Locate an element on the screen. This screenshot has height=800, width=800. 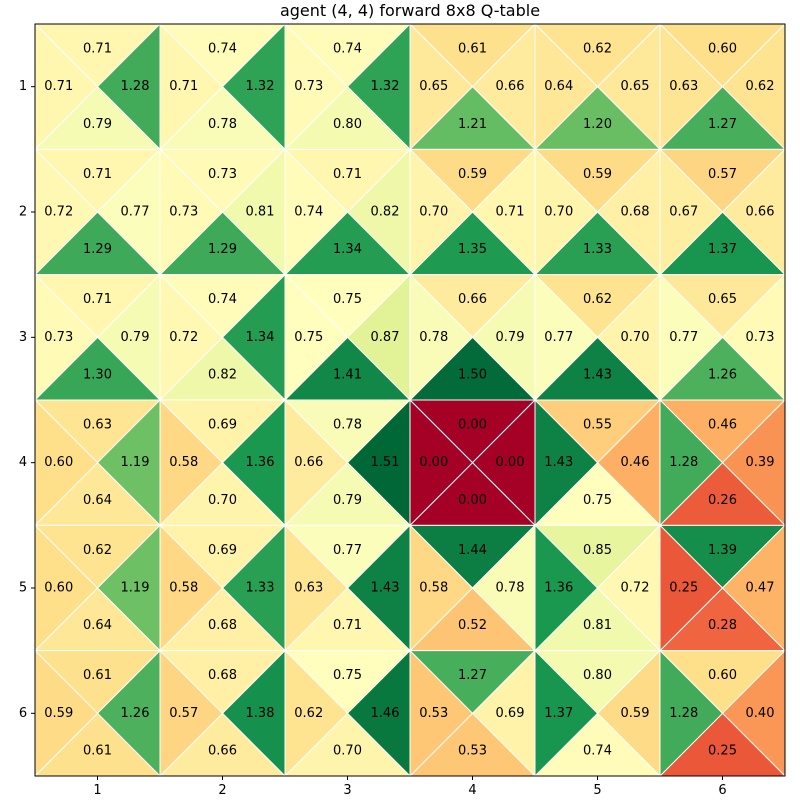
cell-6-2-right-value: 0.66 is located at coordinates (760, 212).